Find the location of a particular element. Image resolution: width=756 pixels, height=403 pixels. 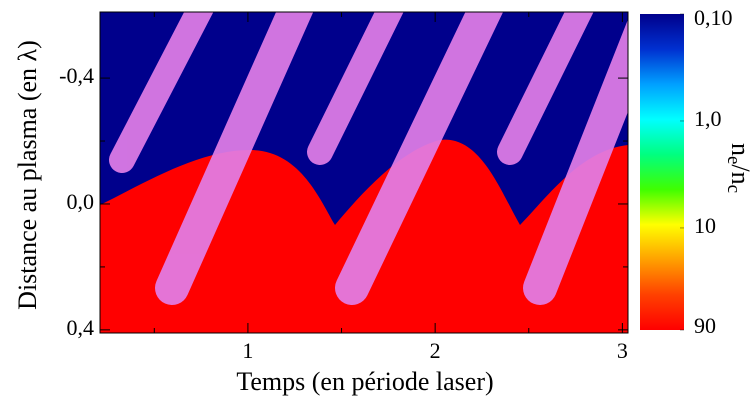

colorbar-tick-label: 10 is located at coordinates (705, 225).